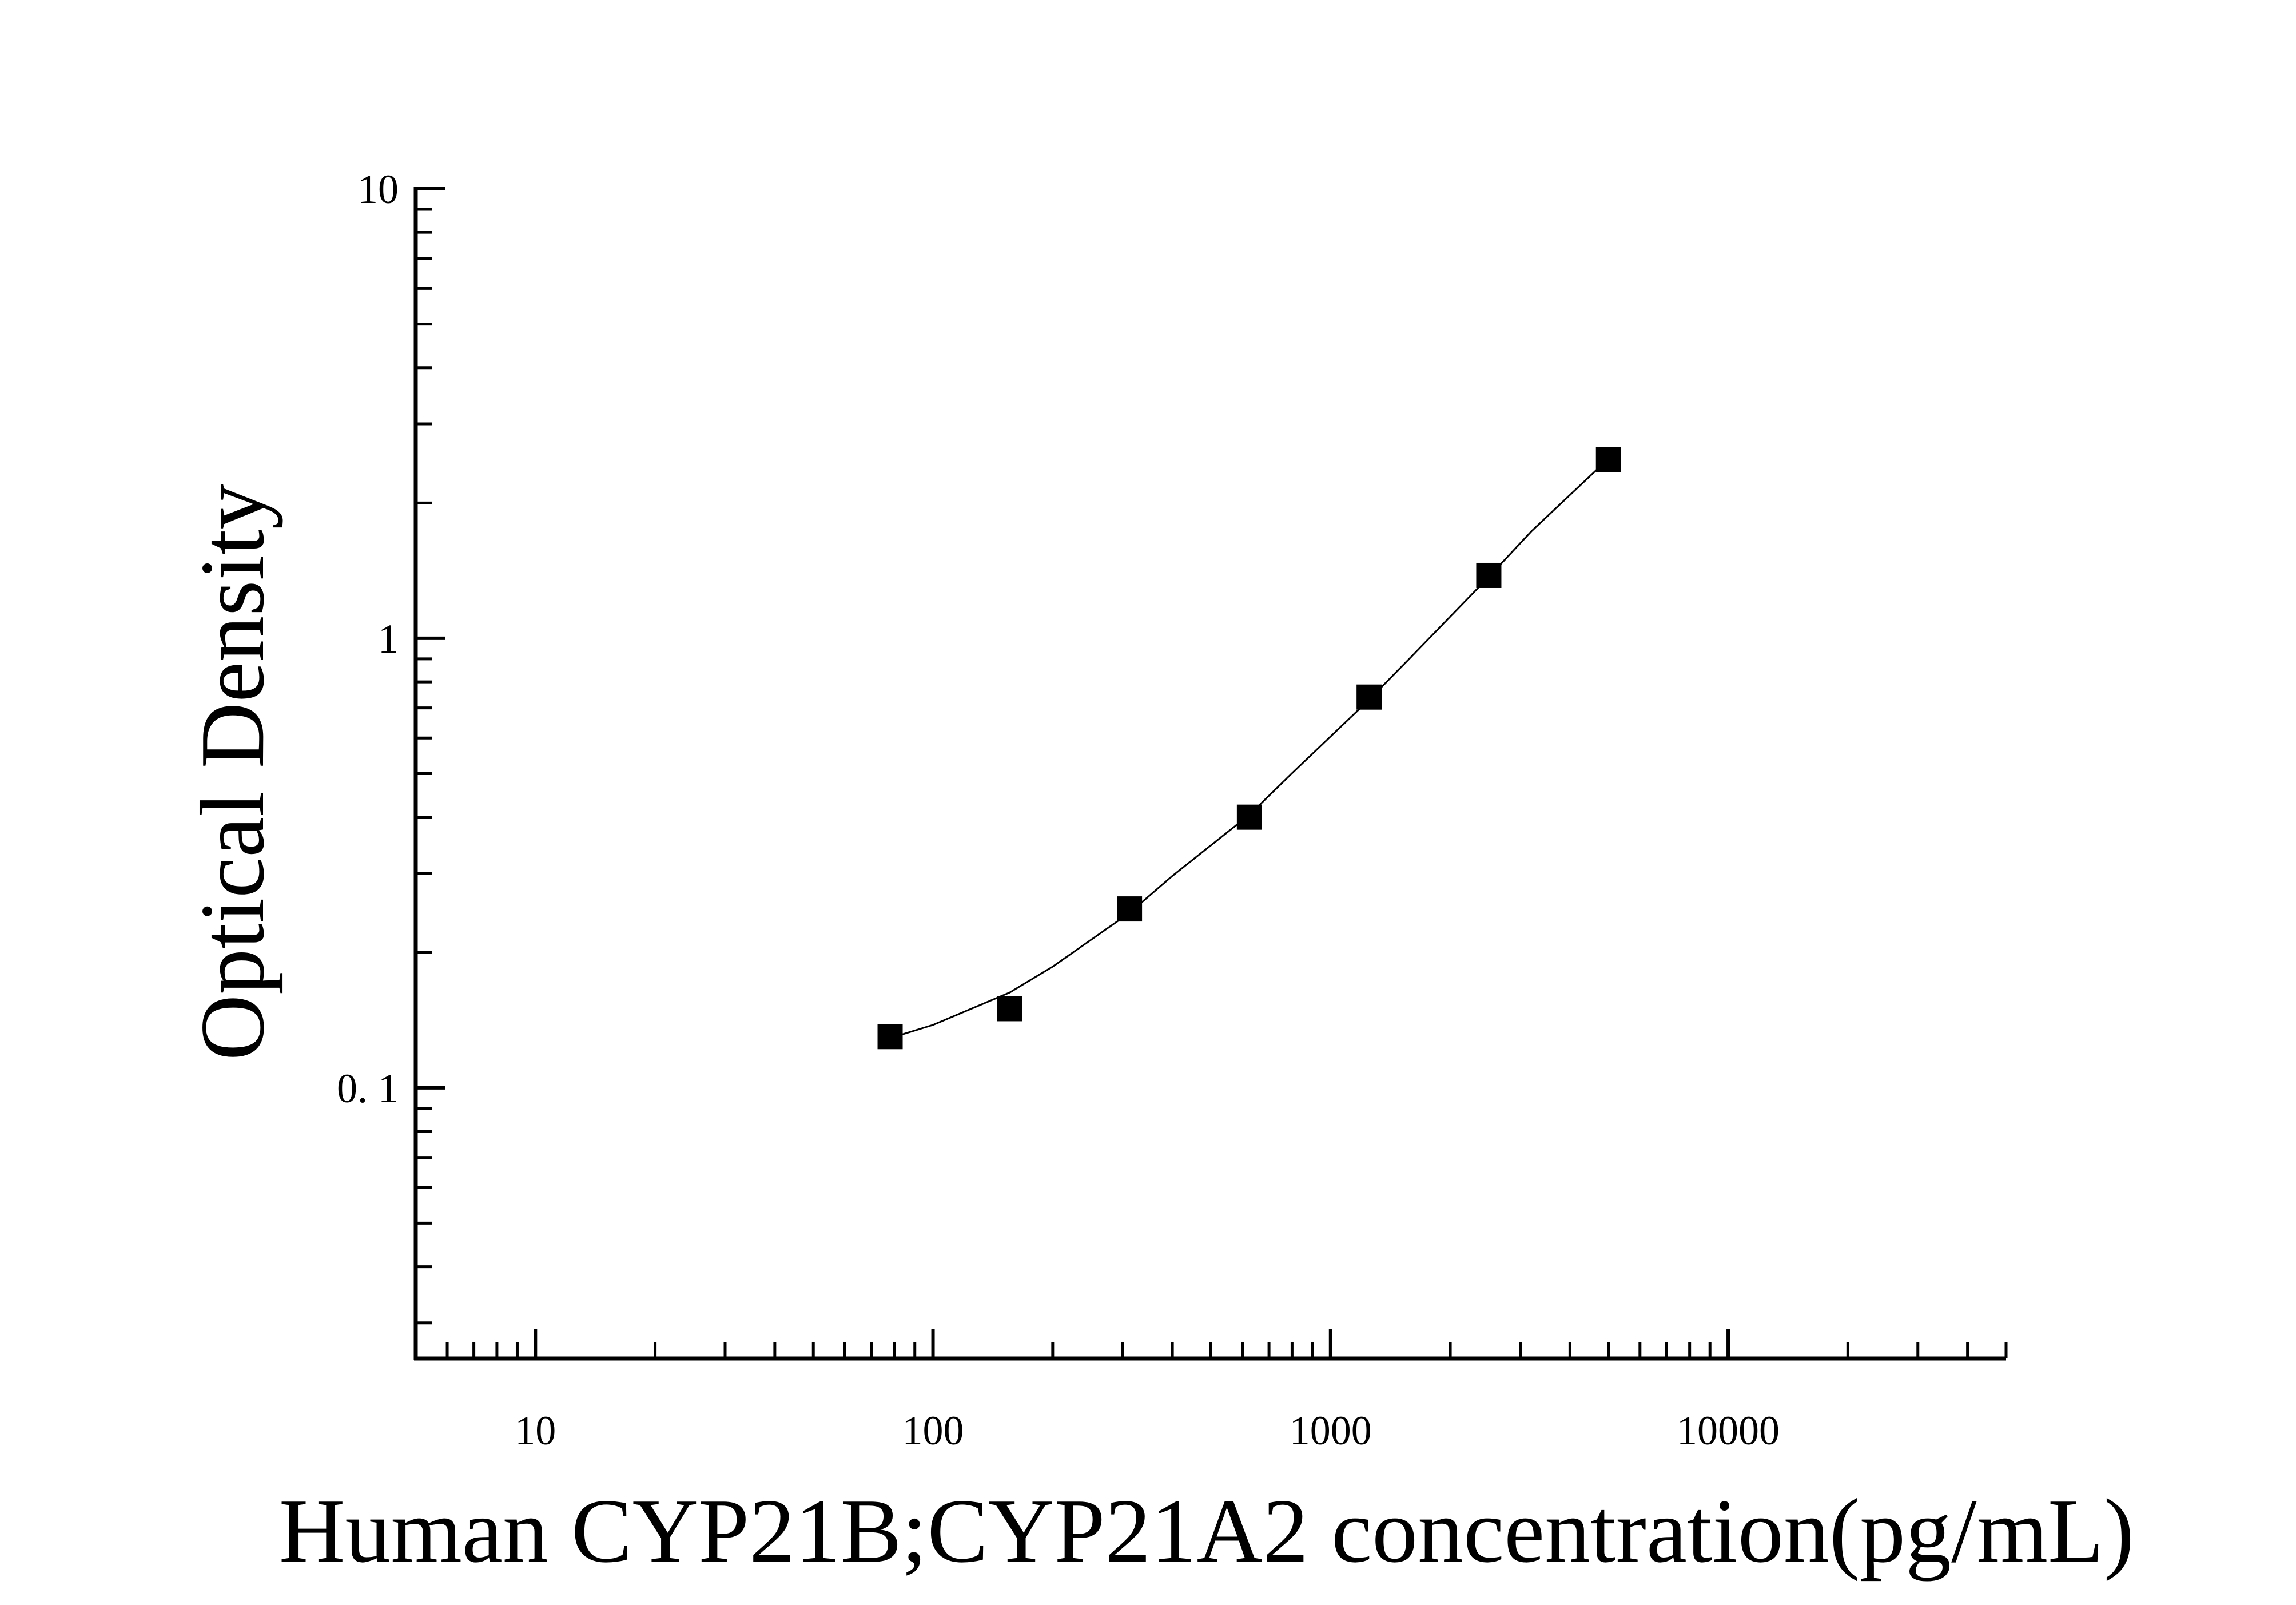  Describe the element at coordinates (1331, 1430) in the screenshot. I see `x-tick-label: 1000` at that location.